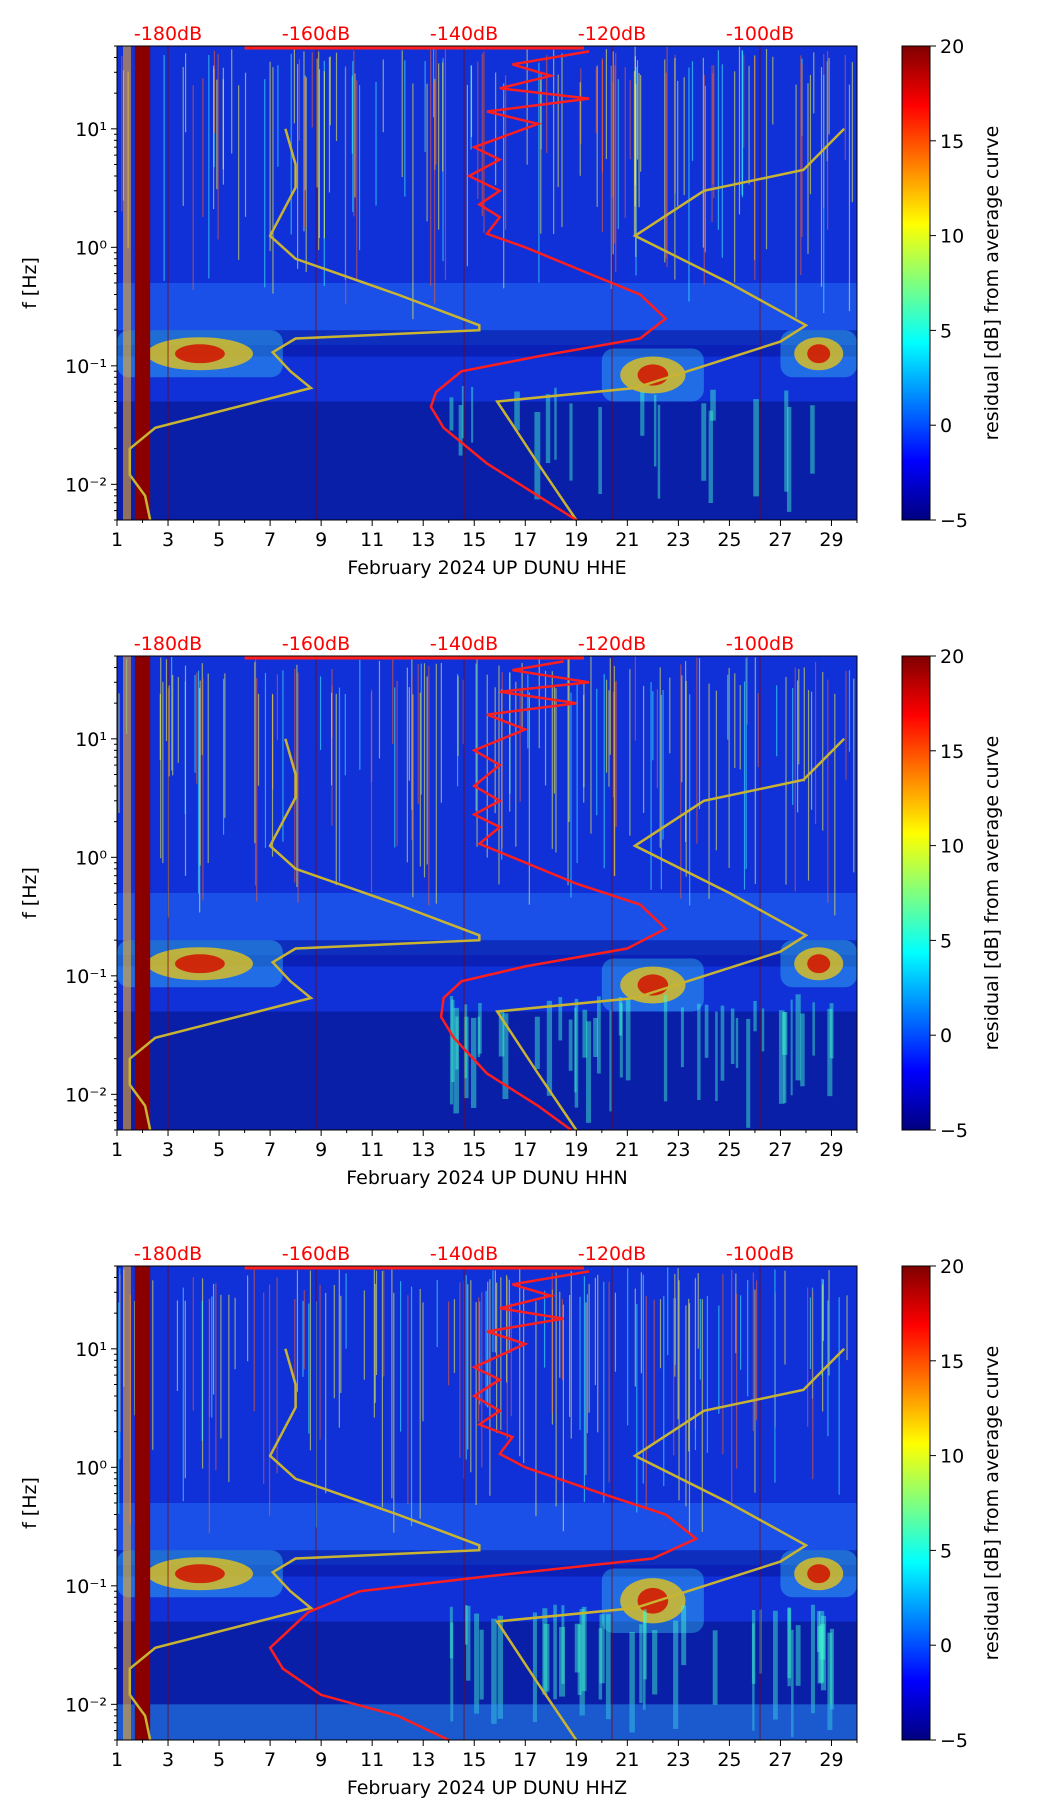 The width and height of the screenshot is (1052, 1806). I want to click on x-tick-label: 1, so click(117, 540).